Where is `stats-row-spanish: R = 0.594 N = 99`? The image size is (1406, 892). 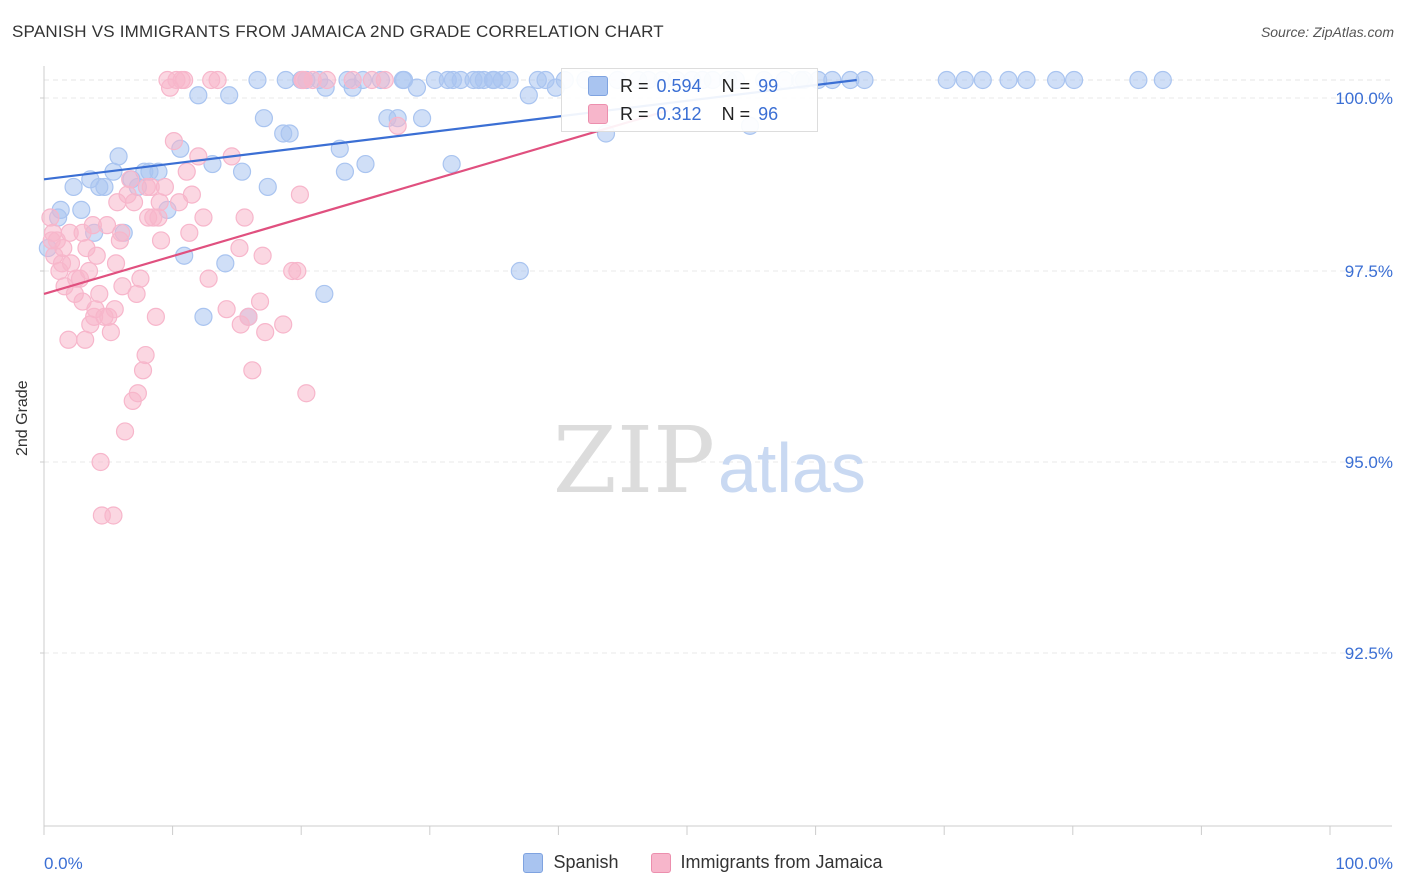
stats-row-spanish: R = 0.594 N = 99 is located at coordinates (670, 86).